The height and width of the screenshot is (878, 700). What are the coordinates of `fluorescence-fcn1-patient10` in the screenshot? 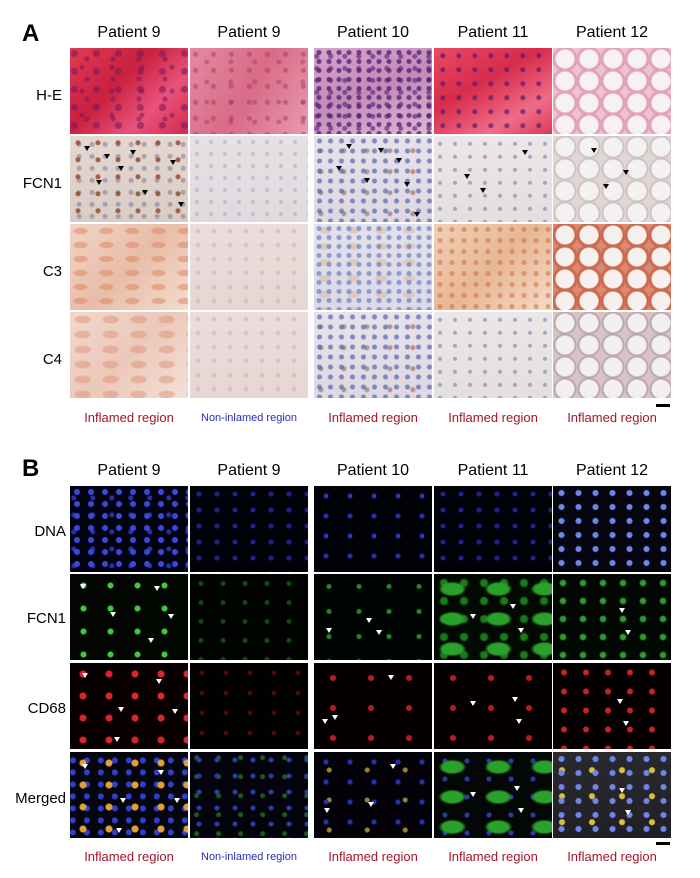 It's located at (373, 617).